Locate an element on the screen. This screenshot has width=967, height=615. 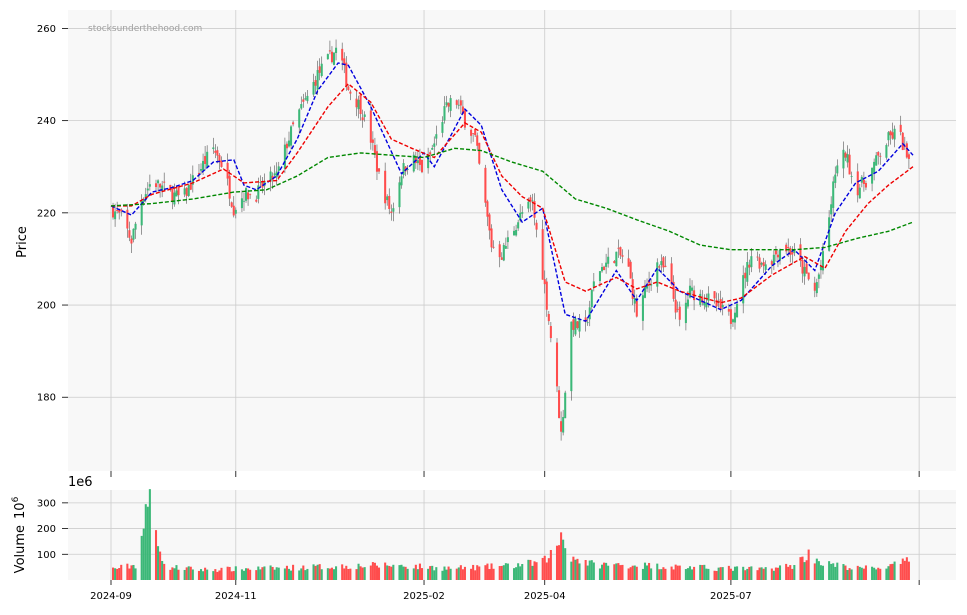
watermark: stocksunderthehood.com is located at coordinates (145, 29).